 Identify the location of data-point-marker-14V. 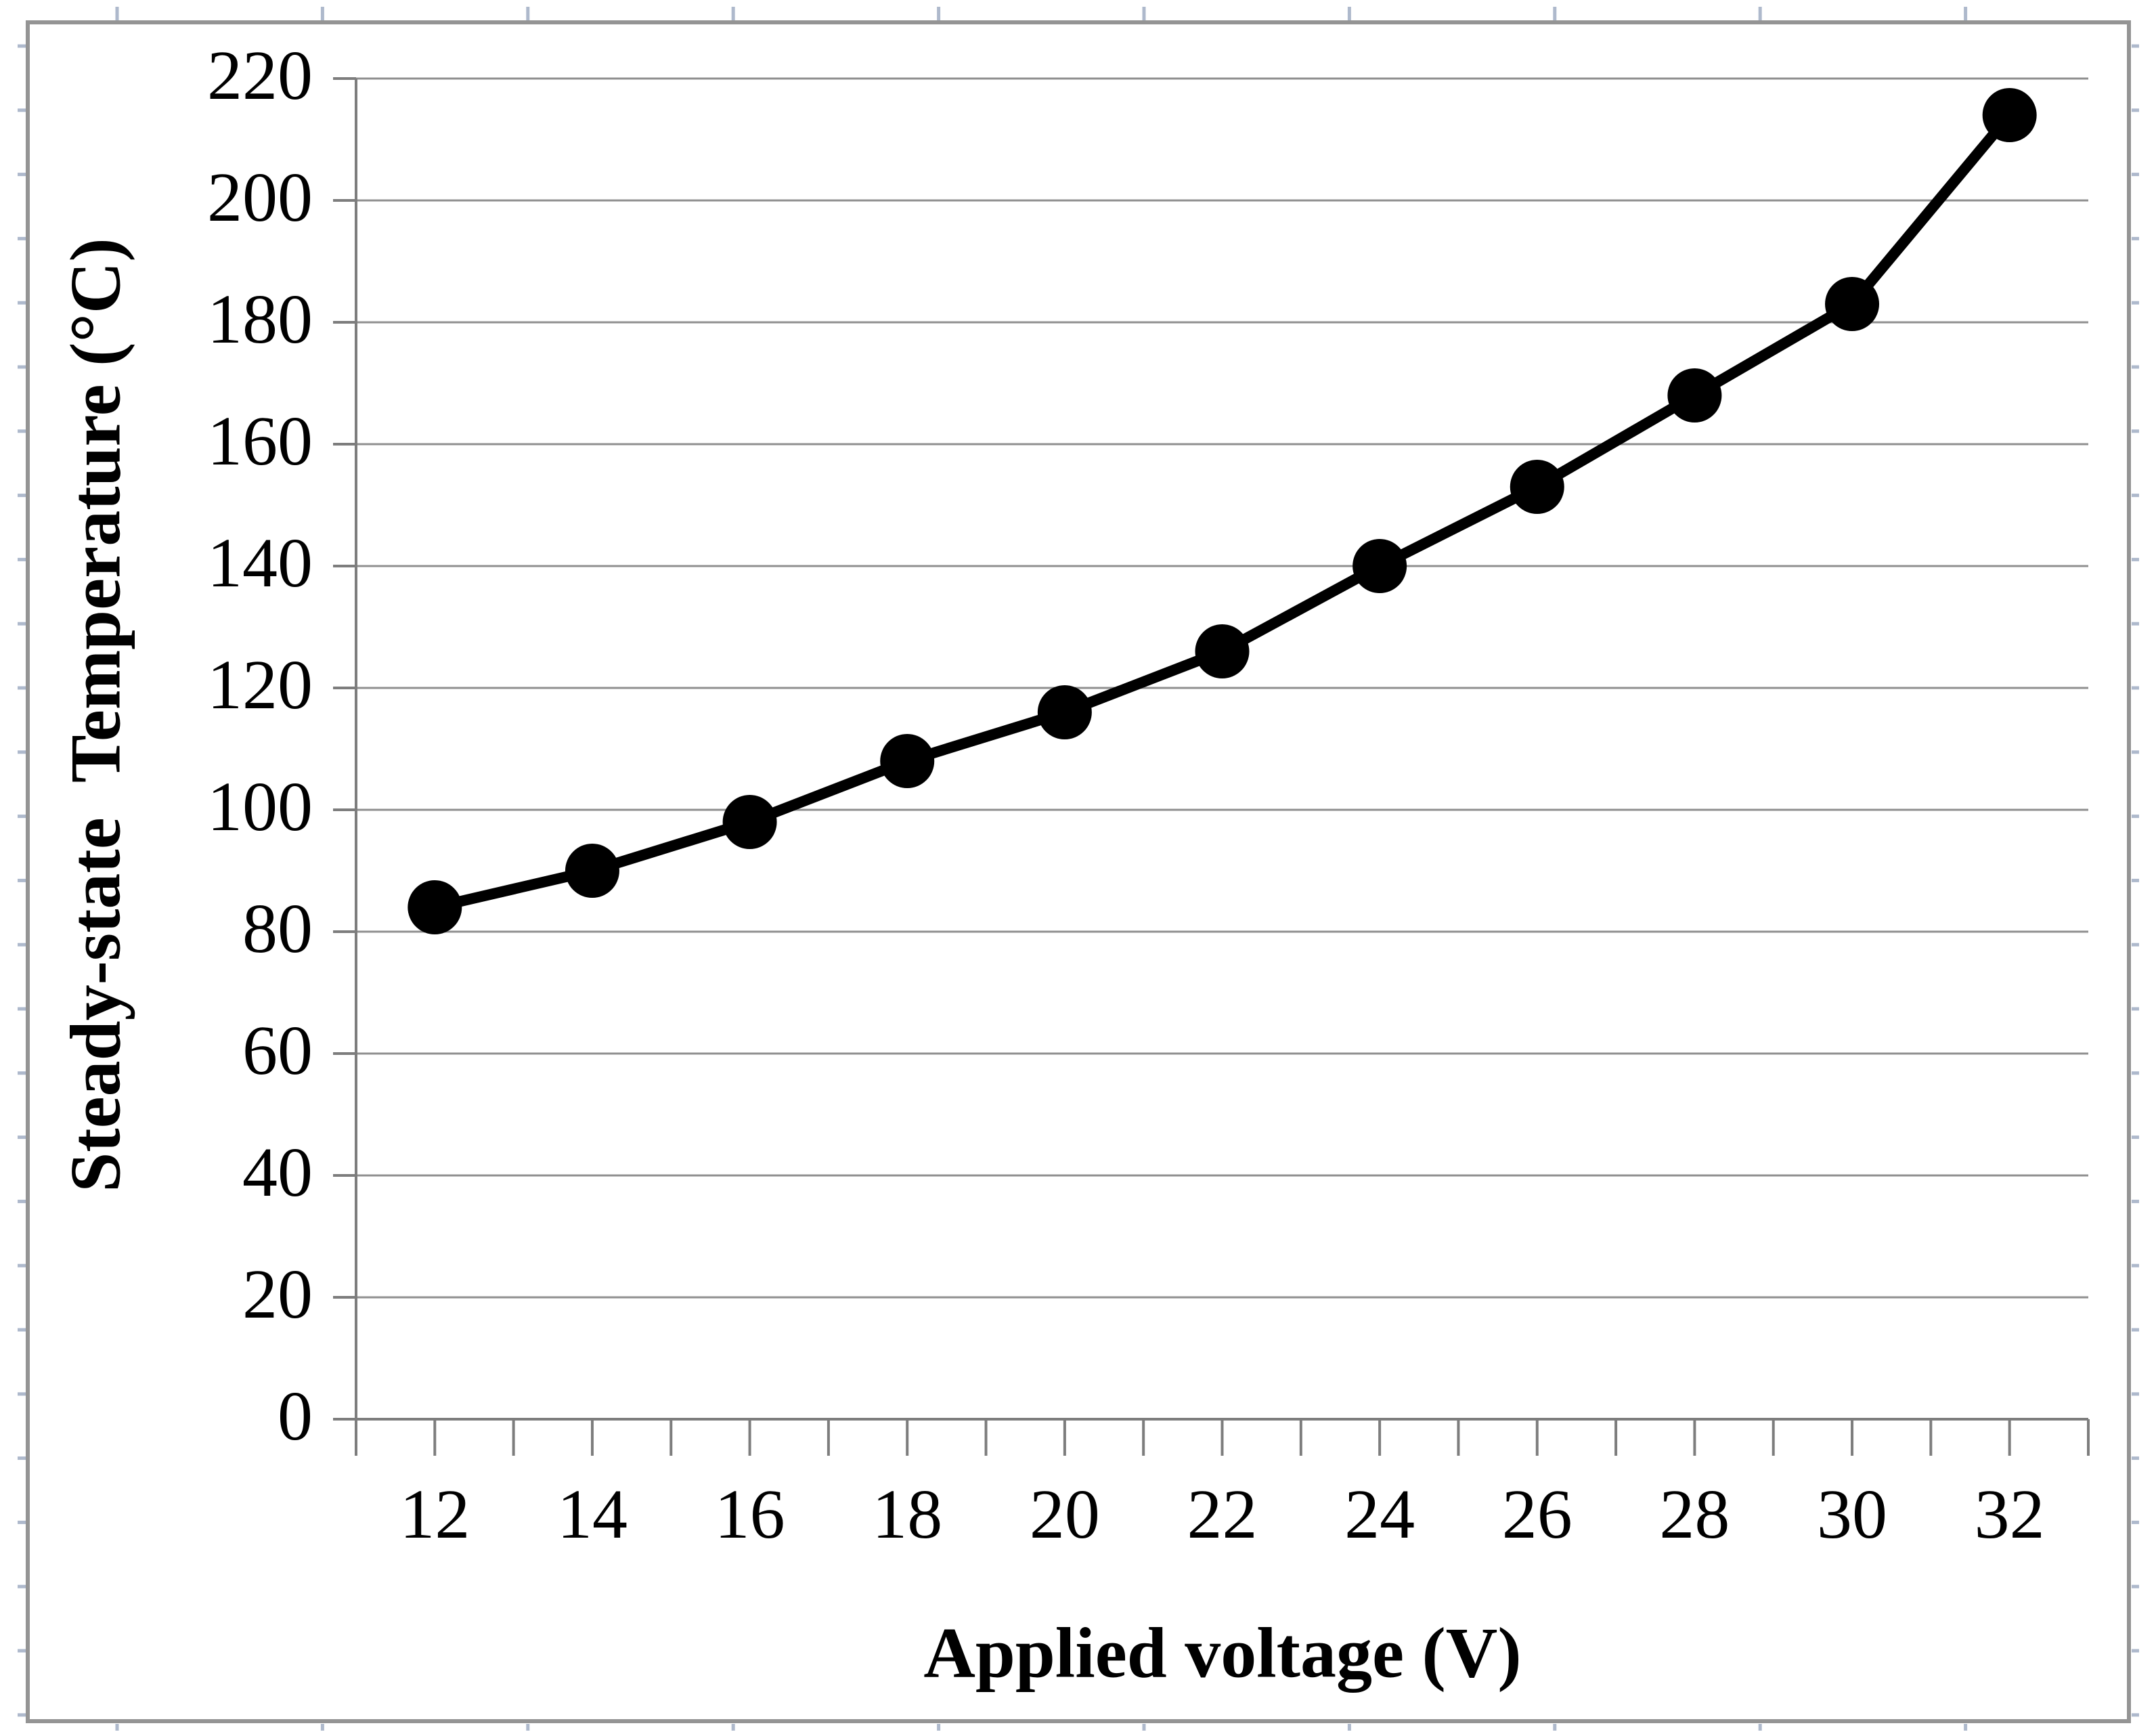
(592, 871).